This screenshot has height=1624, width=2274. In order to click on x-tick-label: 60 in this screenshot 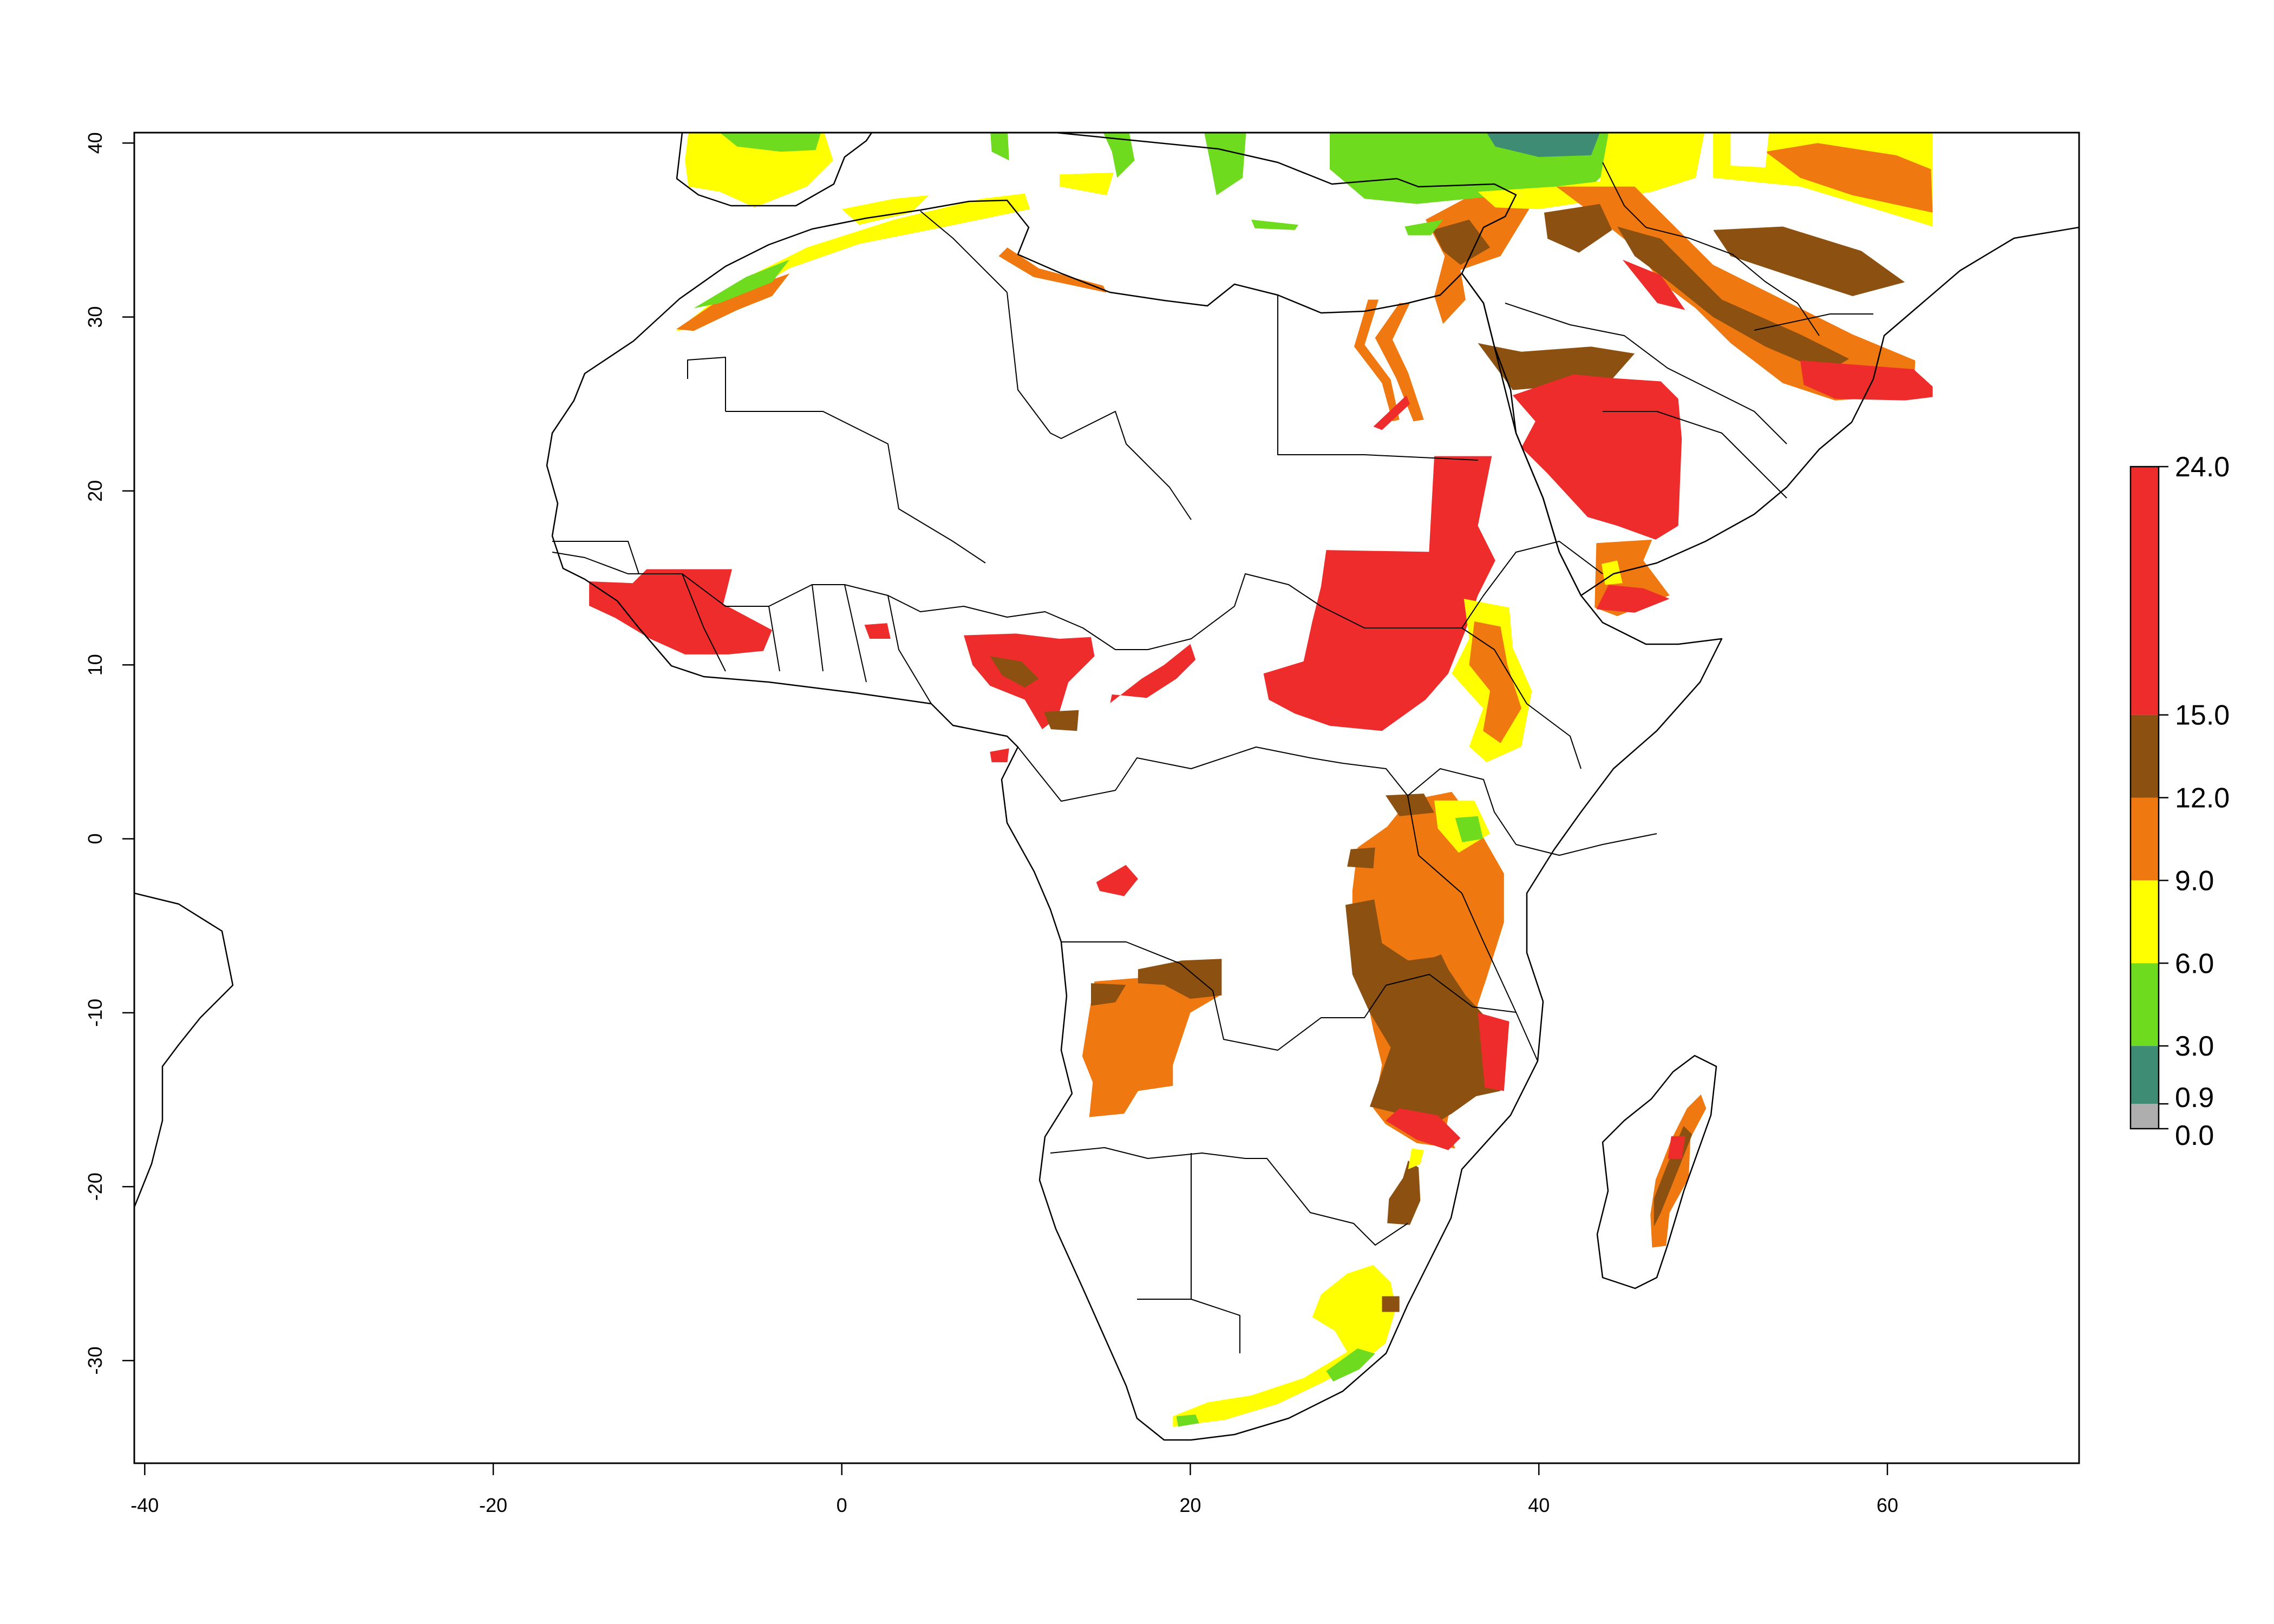, I will do `click(1888, 1505)`.